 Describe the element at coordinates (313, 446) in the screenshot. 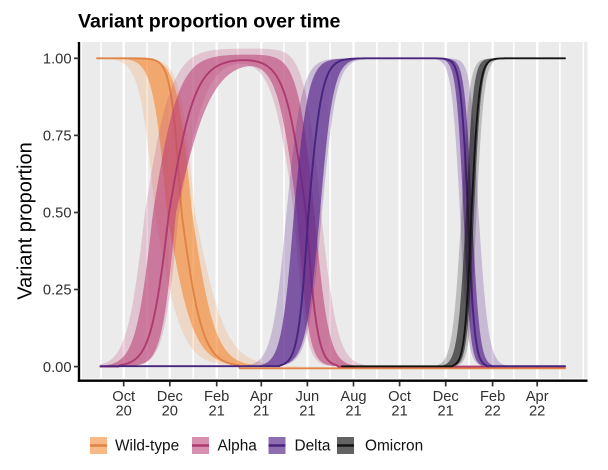

I see `svg-text: Delta` at that location.